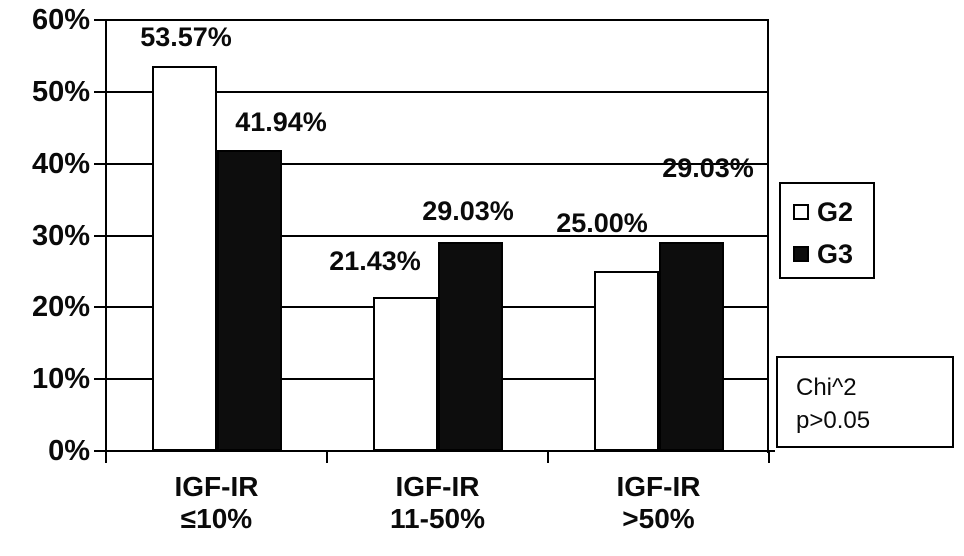 The width and height of the screenshot is (964, 556). What do you see at coordinates (801, 254) in the screenshot?
I see `g3-black-swatch-icon` at bounding box center [801, 254].